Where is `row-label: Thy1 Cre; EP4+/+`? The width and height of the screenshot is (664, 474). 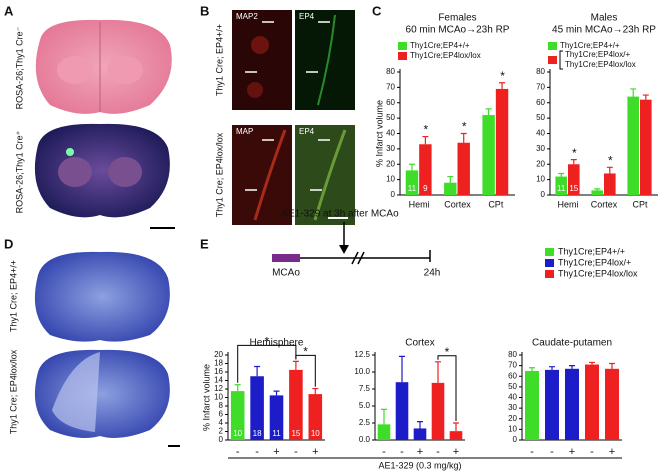
row-label: Thy1 Cre; EP4+/+ is located at coordinates (219, 60).